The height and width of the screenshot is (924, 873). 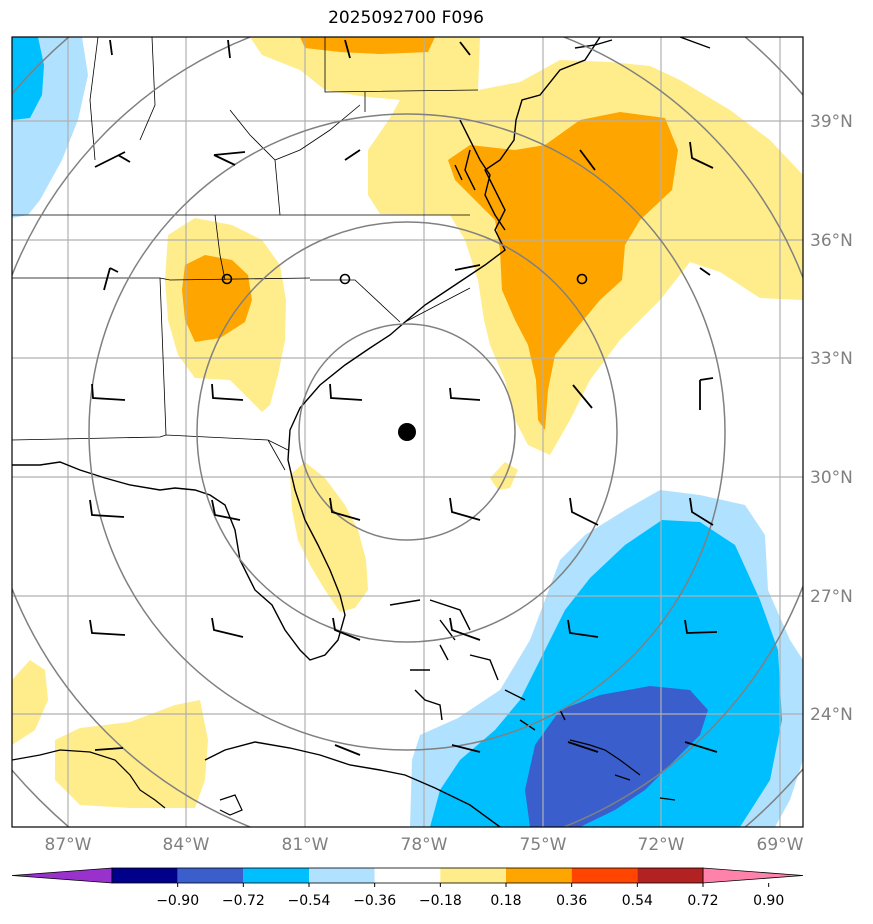 What do you see at coordinates (831, 478) in the screenshot?
I see `lat-label: 30°N` at bounding box center [831, 478].